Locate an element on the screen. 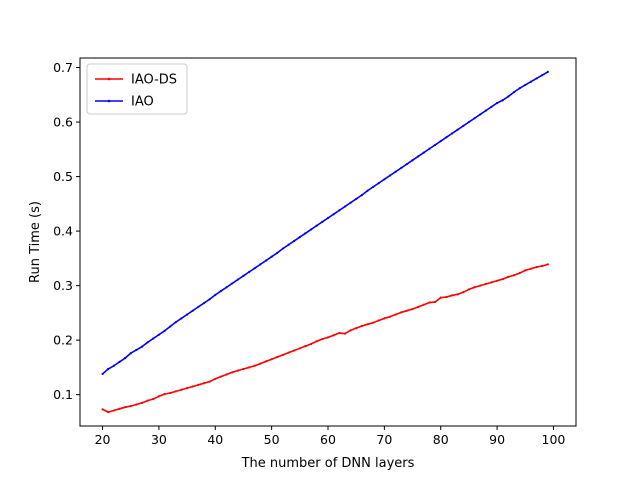 The width and height of the screenshot is (640, 480). x-axis: 20 30 40 50 60 70 80 90 100 is located at coordinates (330, 436).